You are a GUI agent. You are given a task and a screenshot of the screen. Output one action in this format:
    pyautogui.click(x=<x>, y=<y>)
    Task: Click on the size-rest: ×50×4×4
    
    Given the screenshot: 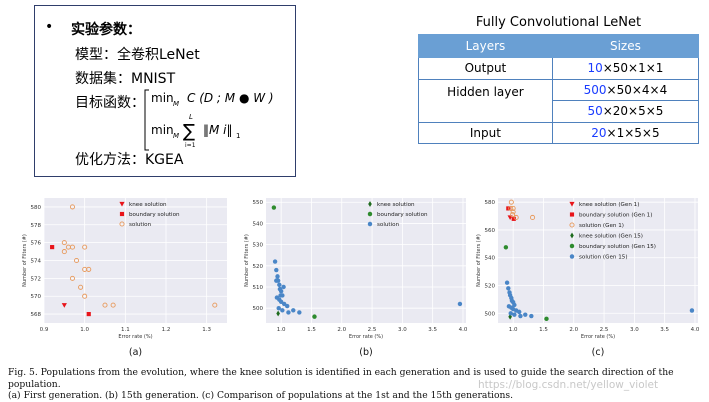 What is the action you would take?
    pyautogui.click(x=637, y=89)
    